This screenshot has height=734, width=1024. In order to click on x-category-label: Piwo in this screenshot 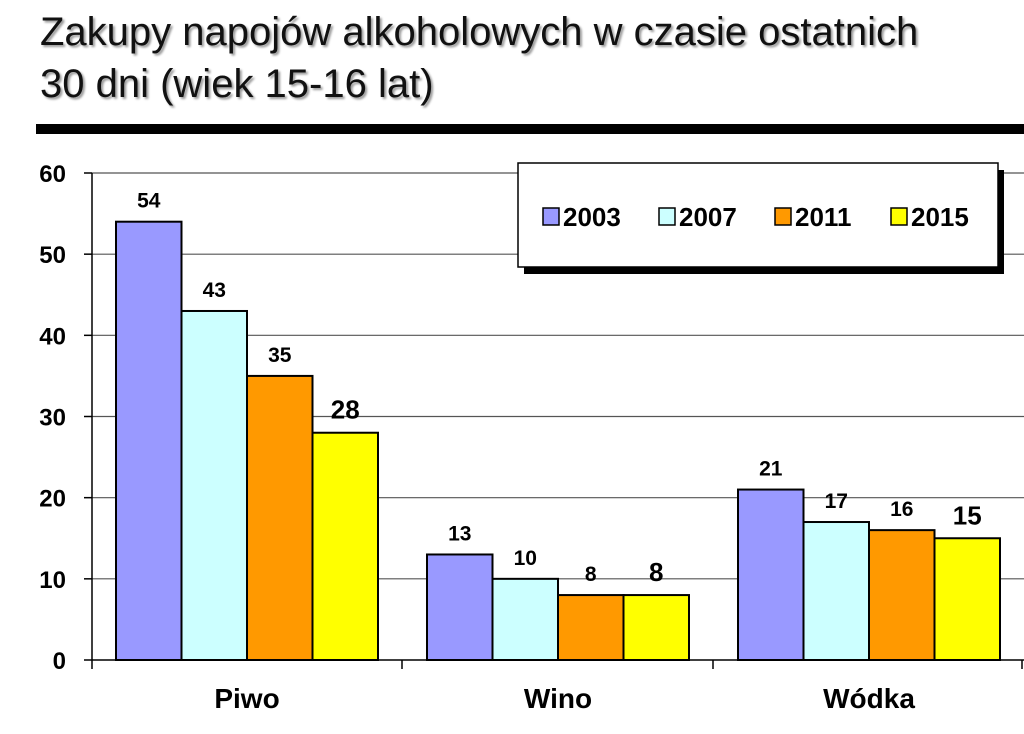, I will do `click(246, 698)`.